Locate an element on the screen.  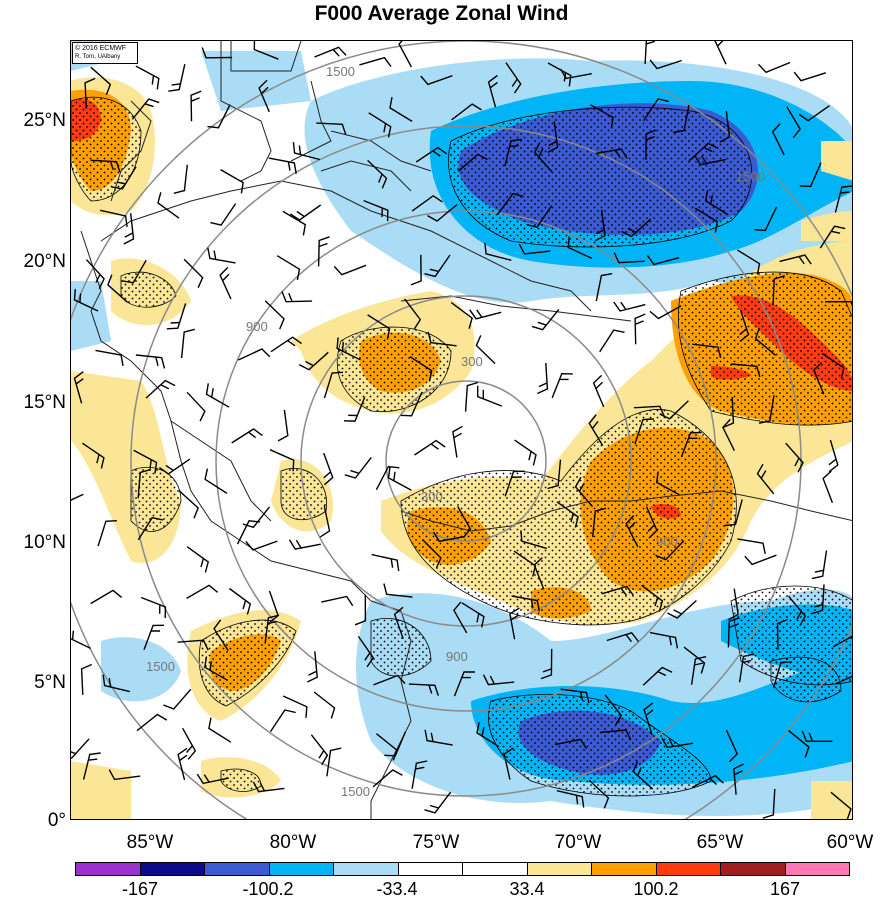
colorbar-label: -167 is located at coordinates (140, 889).